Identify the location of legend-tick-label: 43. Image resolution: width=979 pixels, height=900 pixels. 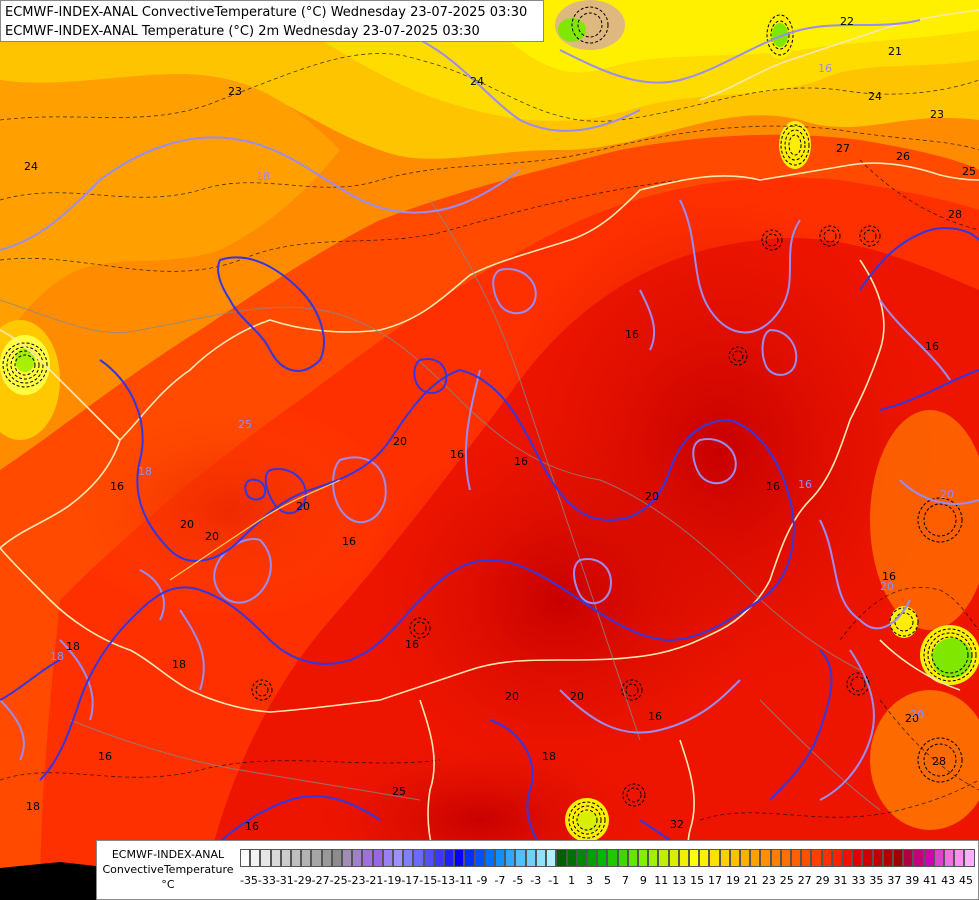
(948, 880).